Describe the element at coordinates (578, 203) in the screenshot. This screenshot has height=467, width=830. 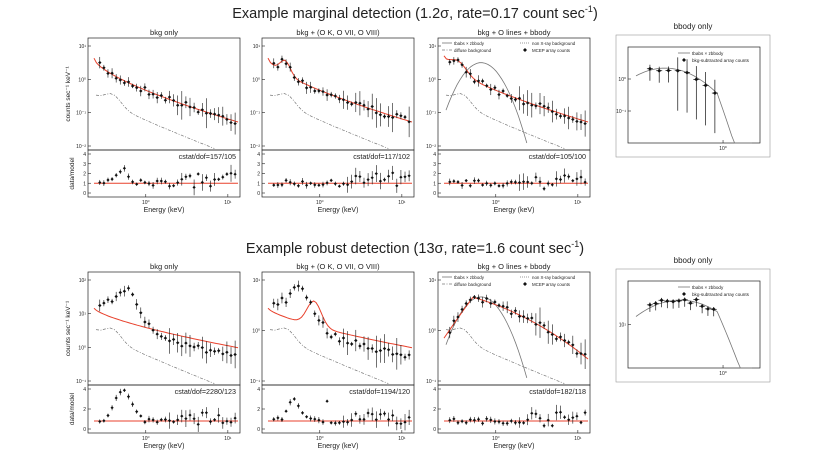
I see `x-tick-label: 10¹` at that location.